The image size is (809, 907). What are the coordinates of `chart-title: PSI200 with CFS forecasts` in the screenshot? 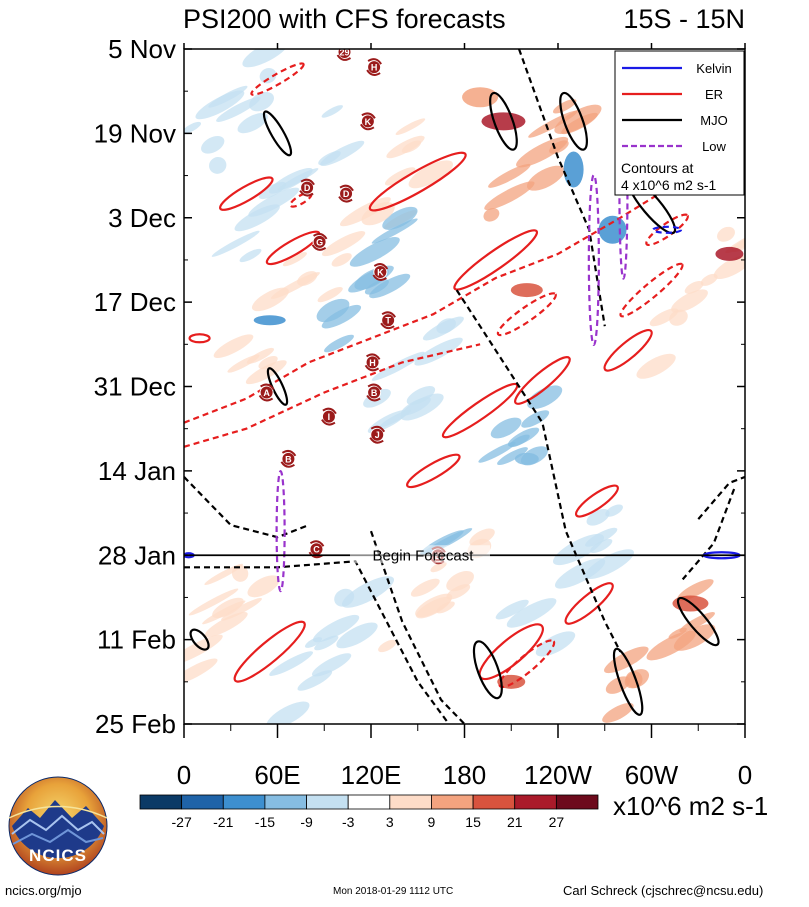 It's located at (344, 19).